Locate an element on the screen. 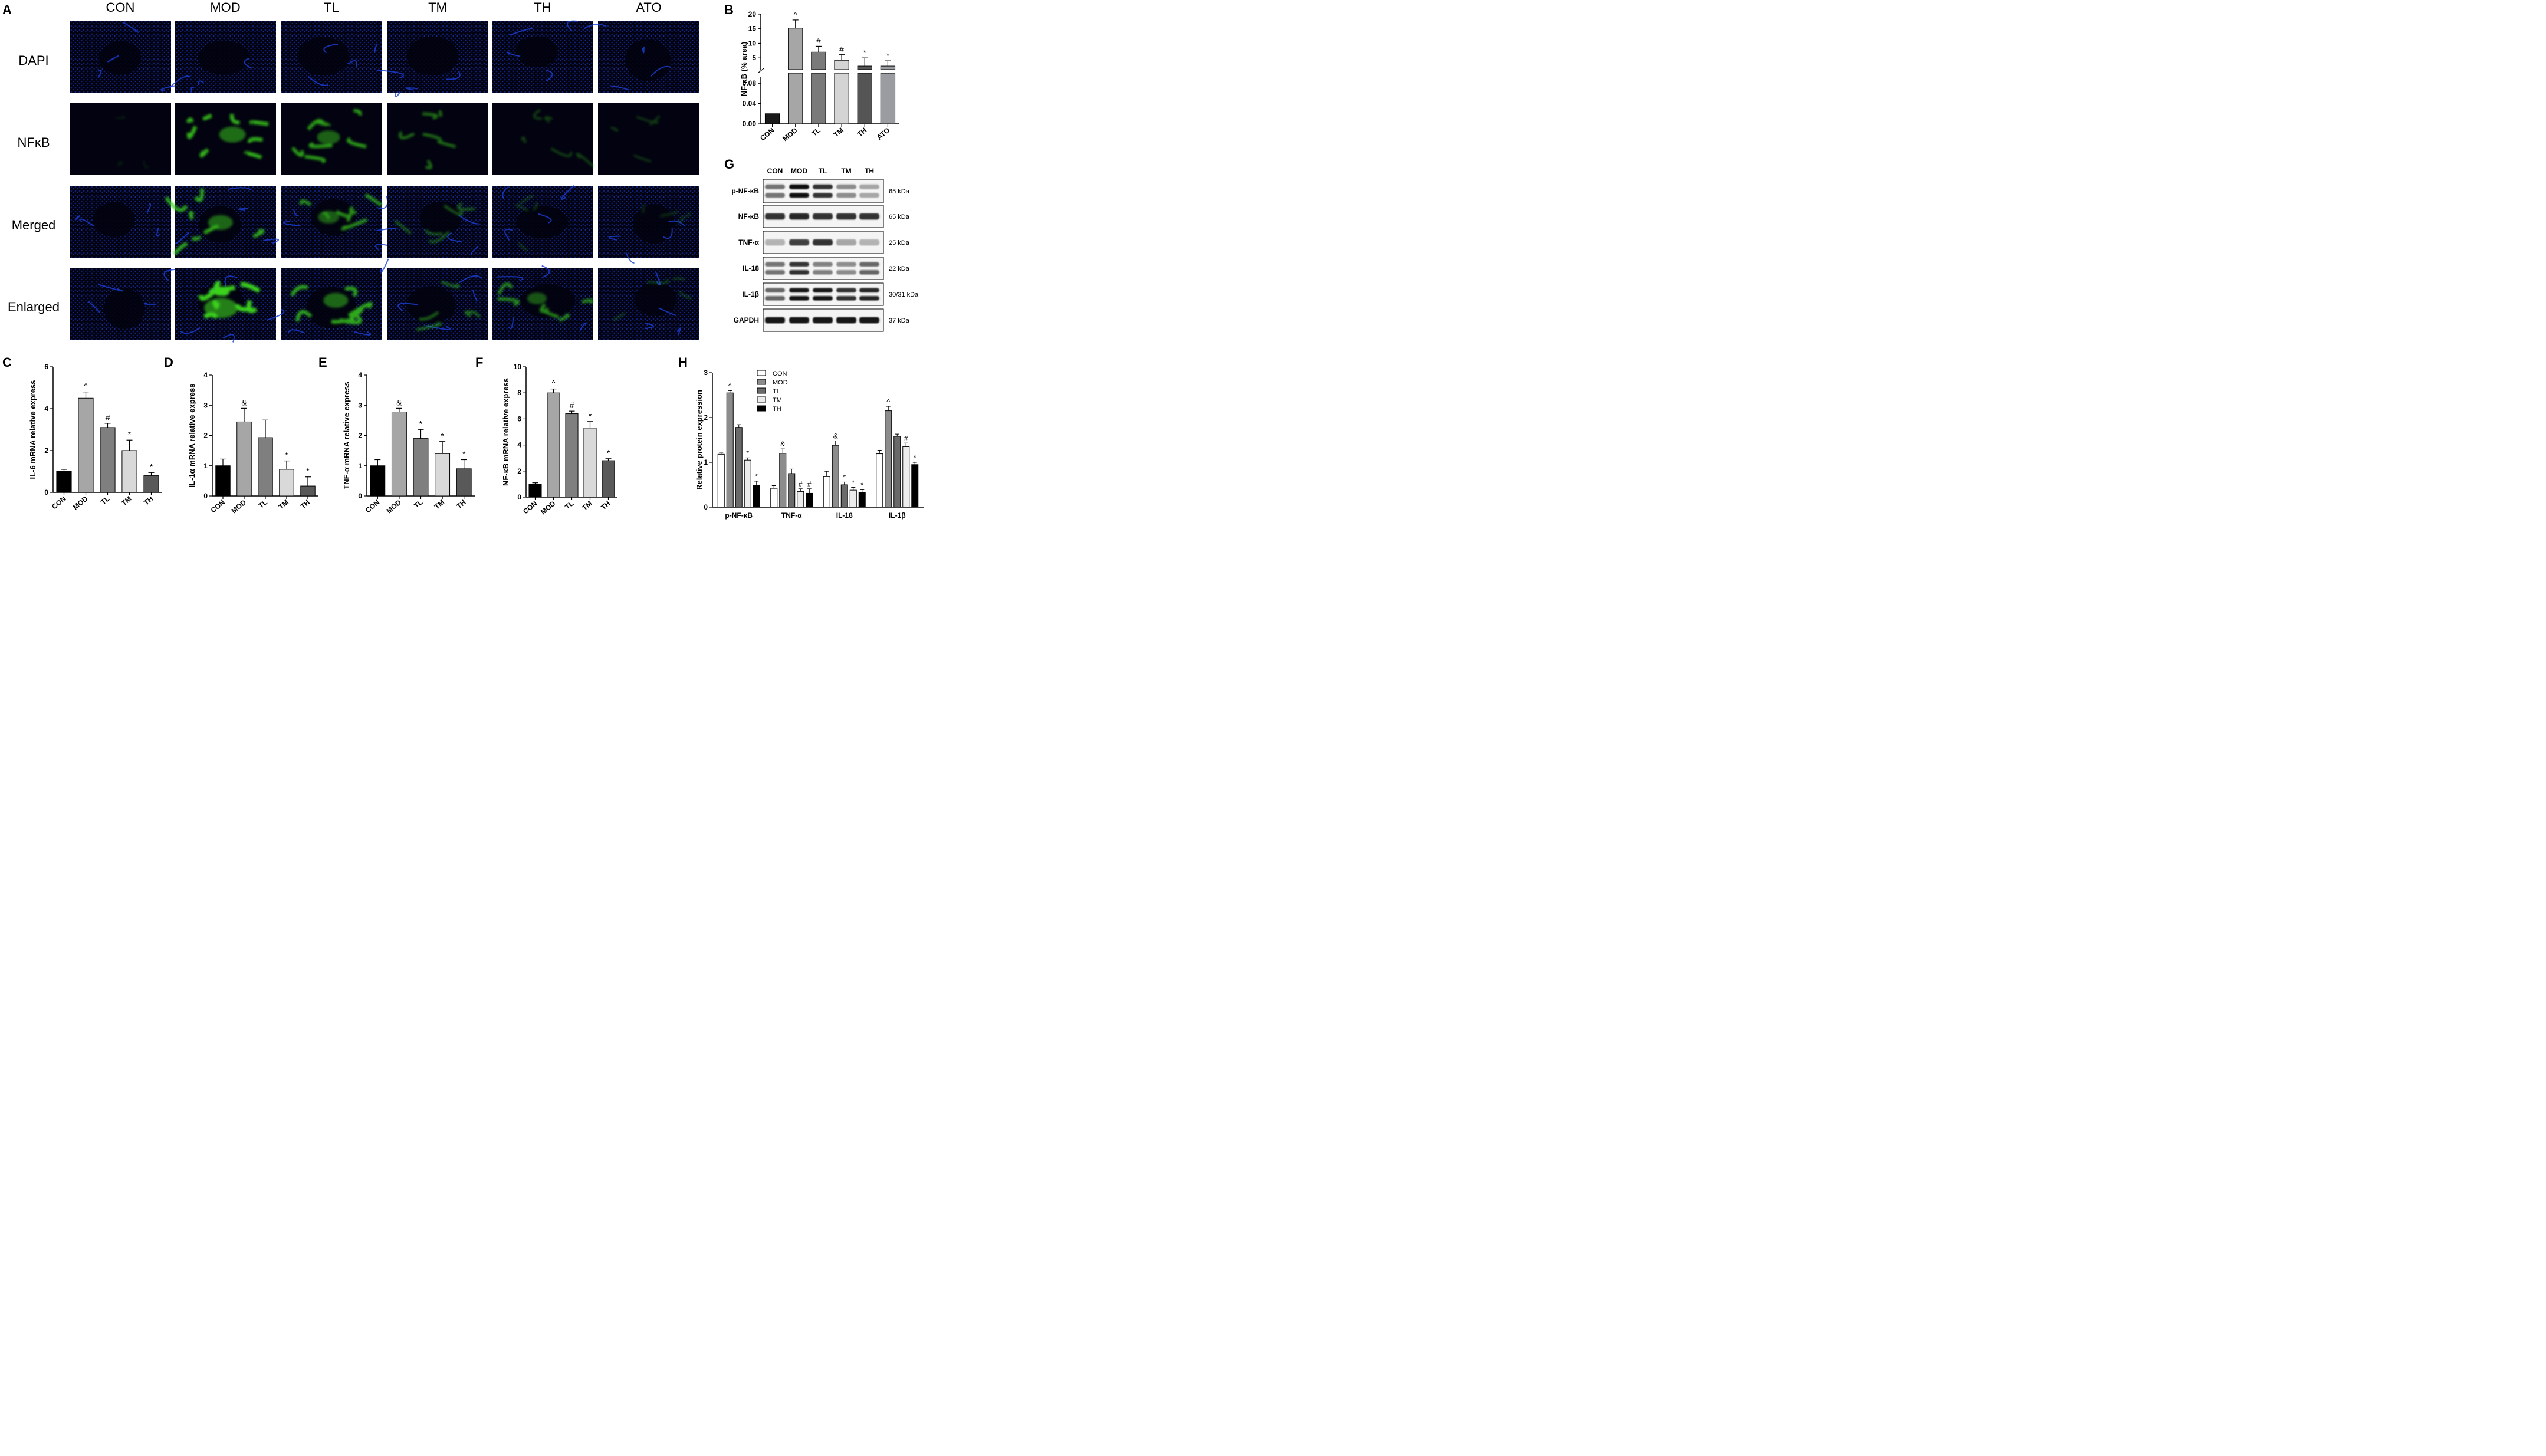 The image size is (2546, 1456). bar-tl is located at coordinates (897, 472).